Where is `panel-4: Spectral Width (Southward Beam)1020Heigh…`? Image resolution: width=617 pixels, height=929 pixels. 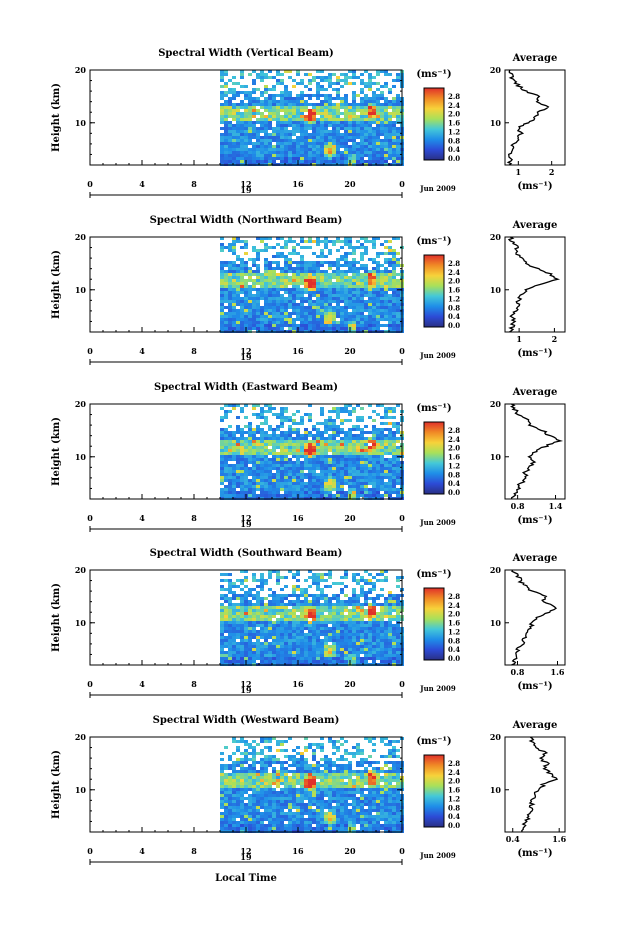
panel-4: Spectral Width (Southward Beam)1020Heigh… is located at coordinates (308, 623).